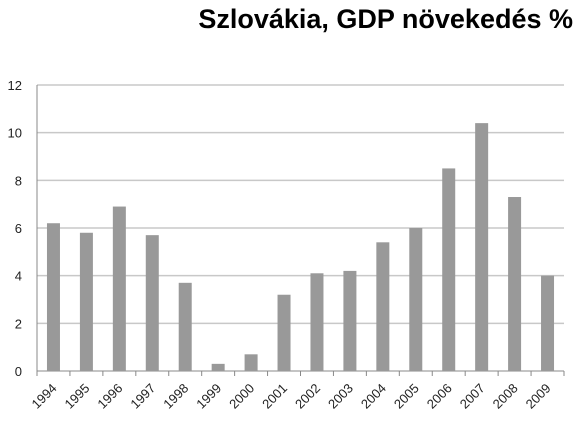 The height and width of the screenshot is (441, 581). What do you see at coordinates (208, 396) in the screenshot?
I see `x-tick-label: 1999` at bounding box center [208, 396].